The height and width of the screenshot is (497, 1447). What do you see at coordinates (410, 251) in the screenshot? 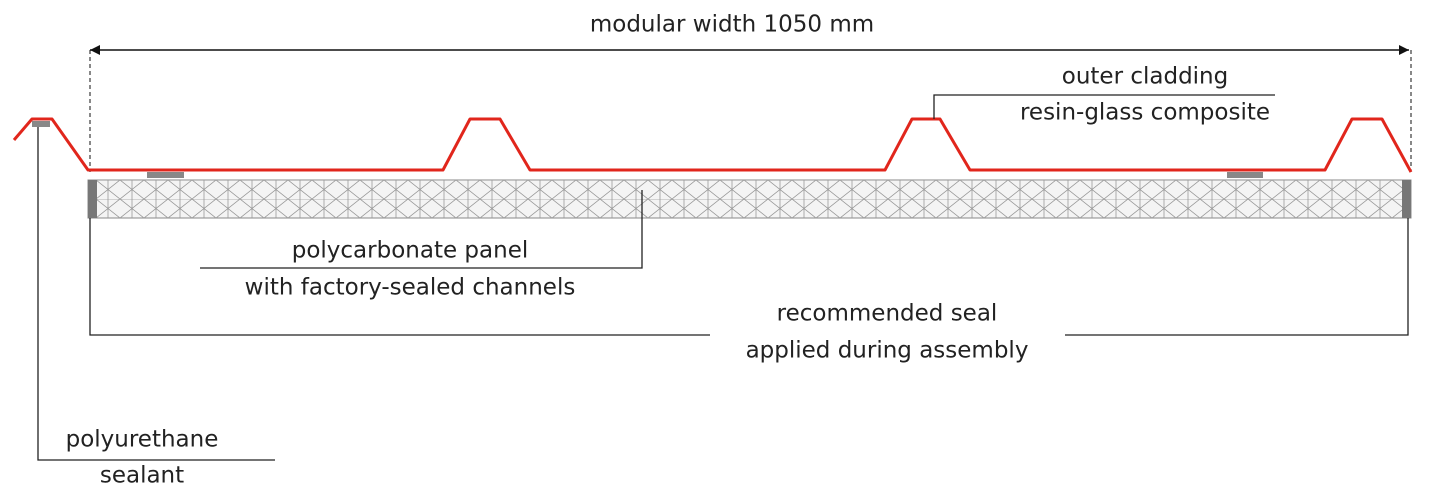
I see `label: polycarbonate panel` at bounding box center [410, 251].